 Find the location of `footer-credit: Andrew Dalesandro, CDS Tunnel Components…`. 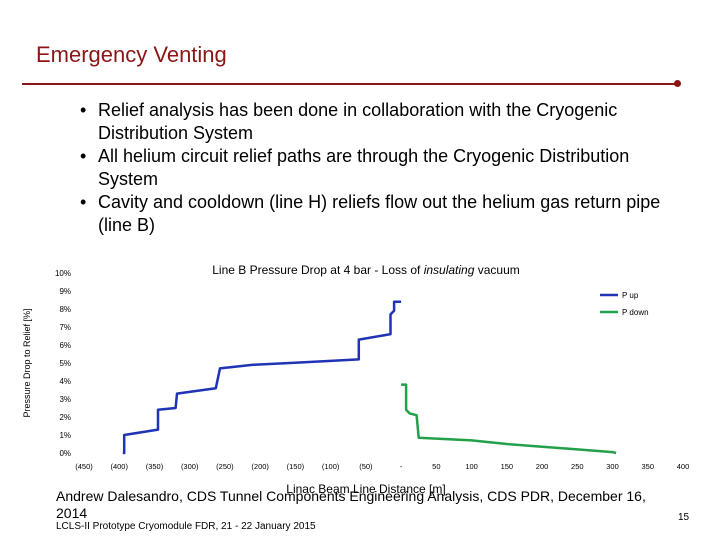

footer-credit: Andrew Dalesandro, CDS Tunnel Components… is located at coordinates (351, 504).